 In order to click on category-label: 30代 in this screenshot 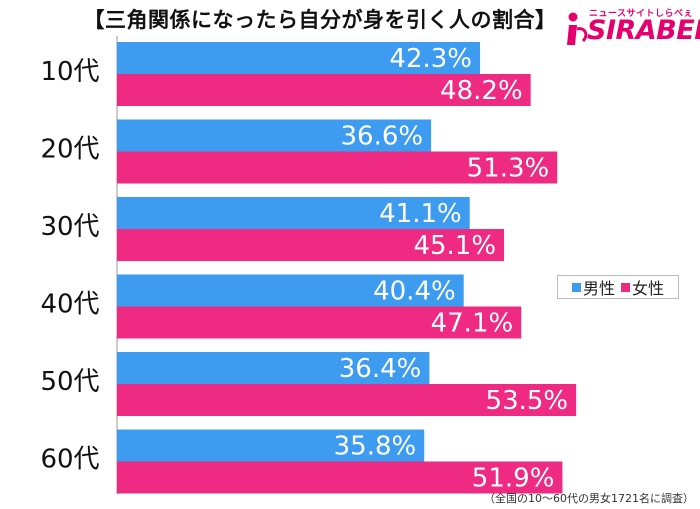, I will do `click(69, 227)`.